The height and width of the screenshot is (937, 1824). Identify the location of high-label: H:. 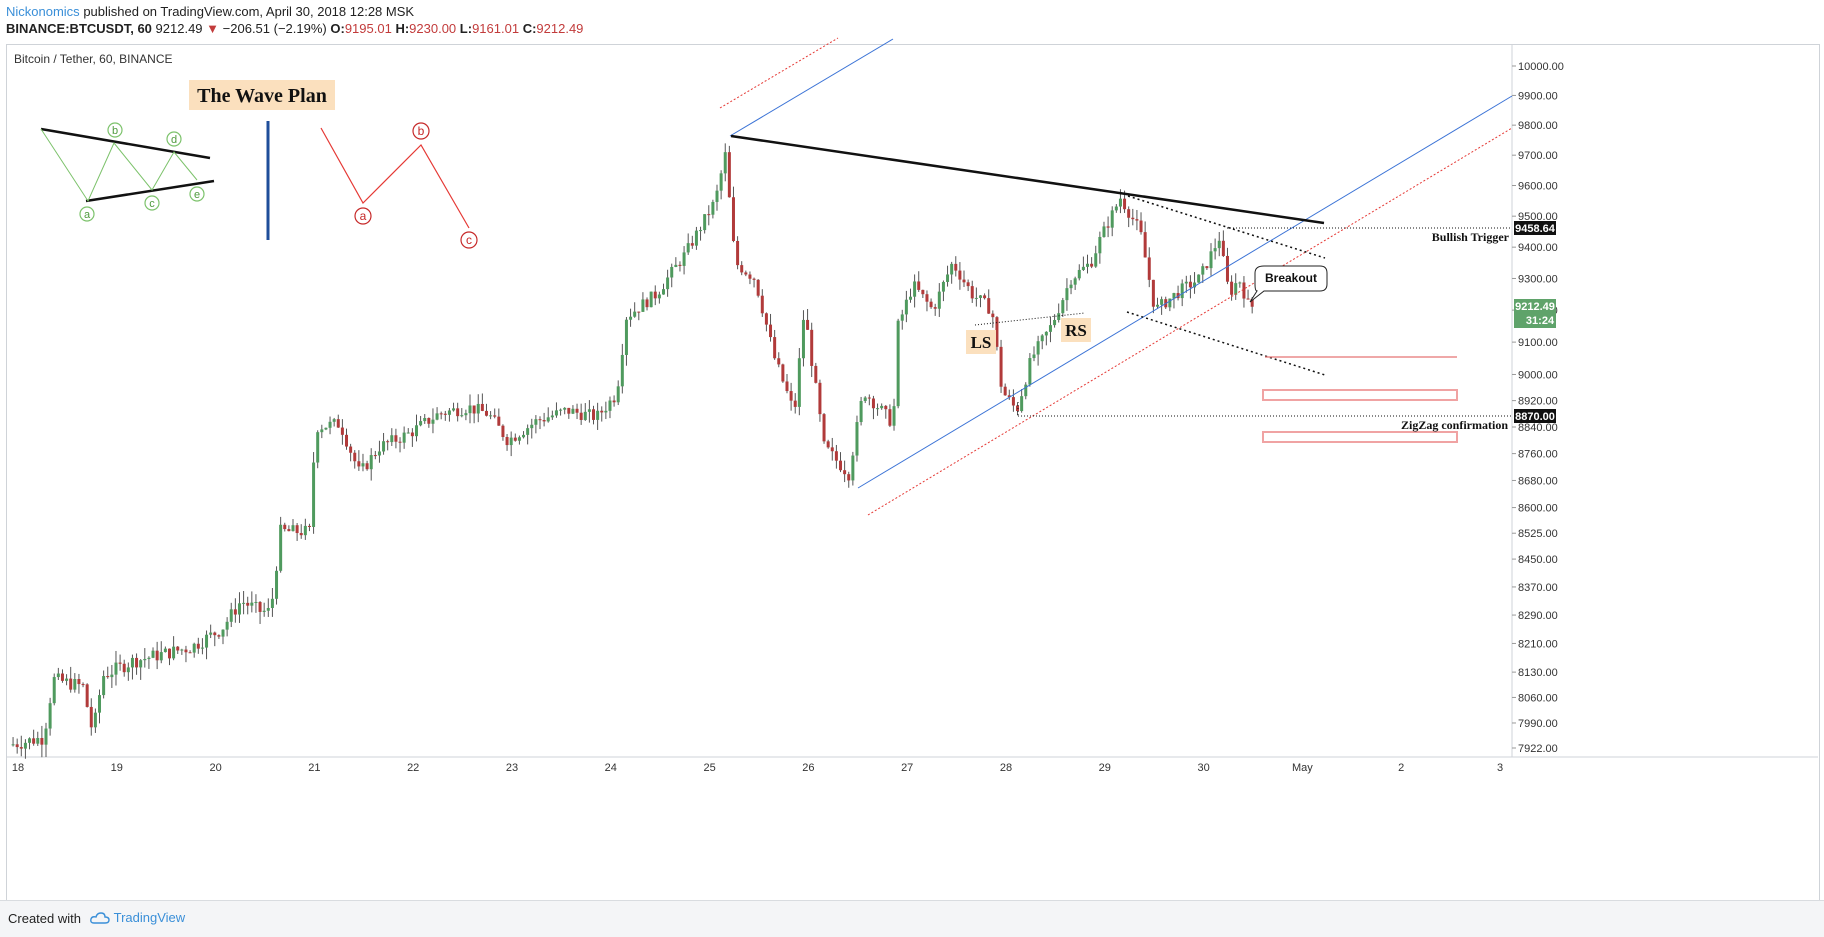
(402, 28).